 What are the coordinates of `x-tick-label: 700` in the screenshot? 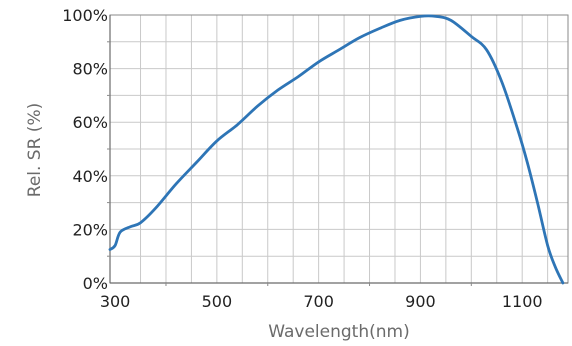 It's located at (318, 301).